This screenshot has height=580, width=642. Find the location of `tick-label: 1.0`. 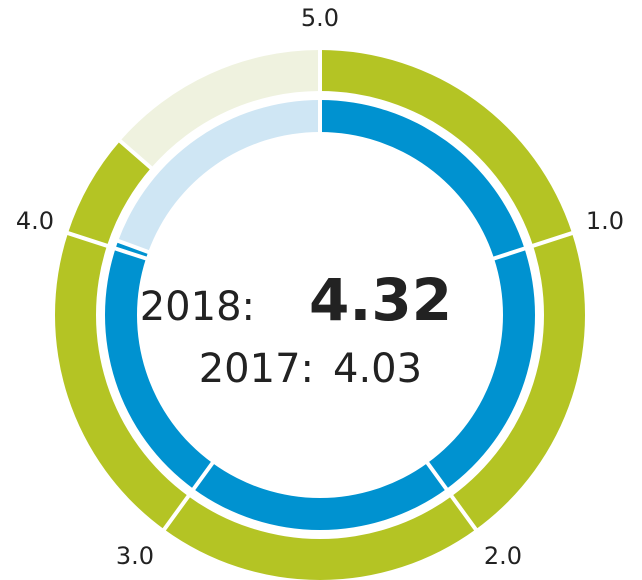

tick-label: 1.0 is located at coordinates (605, 221).